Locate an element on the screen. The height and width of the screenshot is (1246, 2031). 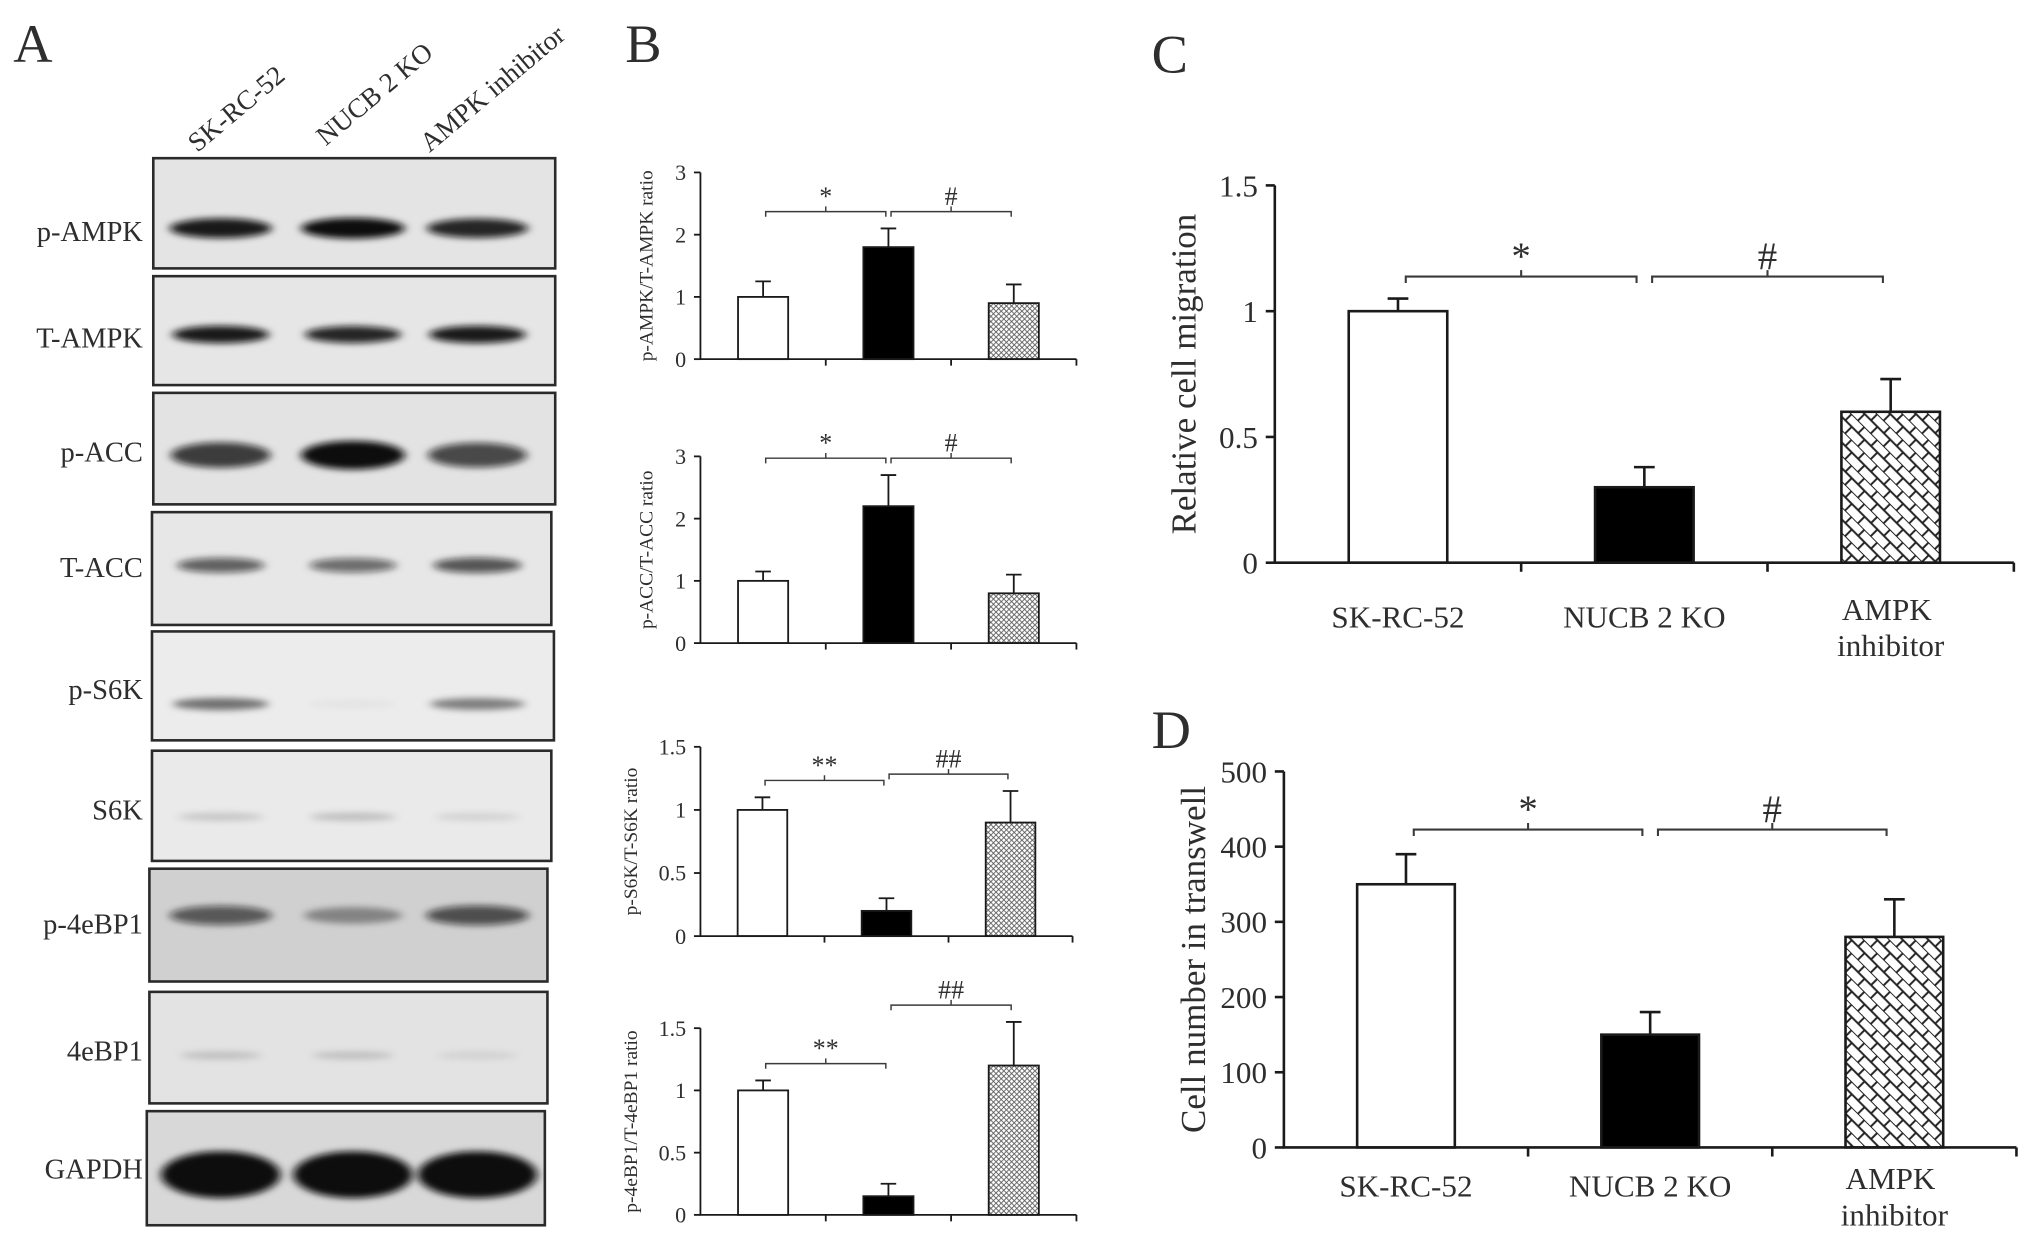
blot-row: T-AMPK is located at coordinates (296, 330).